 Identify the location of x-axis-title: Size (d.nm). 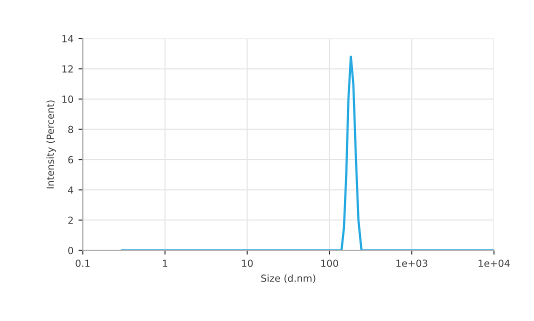
(288, 279).